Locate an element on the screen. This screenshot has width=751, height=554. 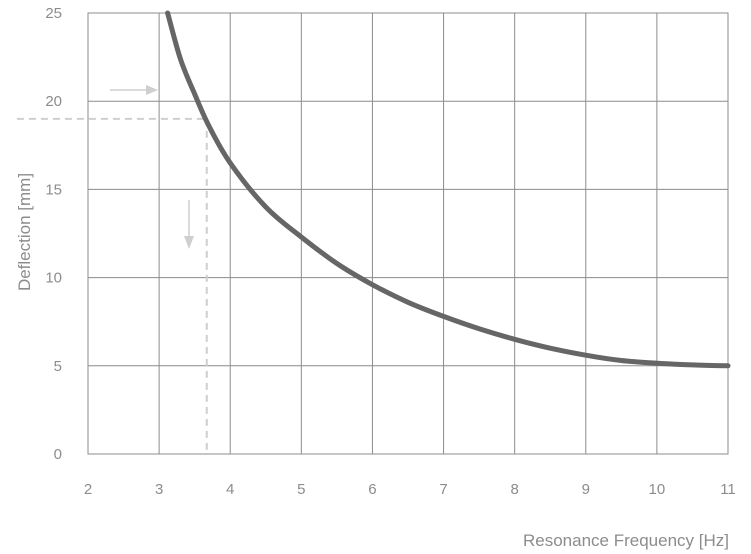
y-tick-label: 5 is located at coordinates (58, 366).